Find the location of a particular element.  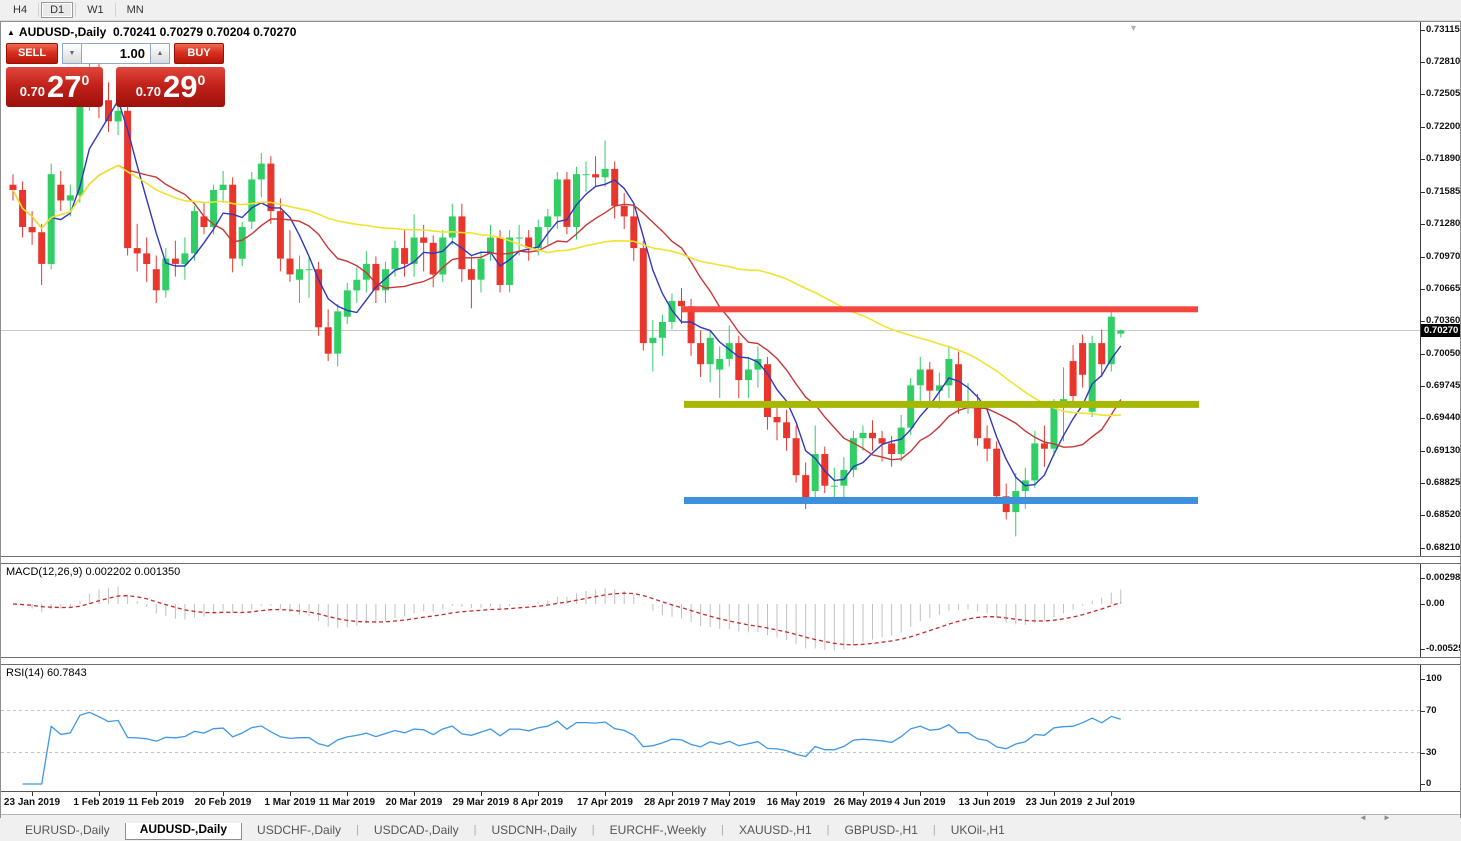

timeframe-button-w1: W1 is located at coordinates (95, 10).